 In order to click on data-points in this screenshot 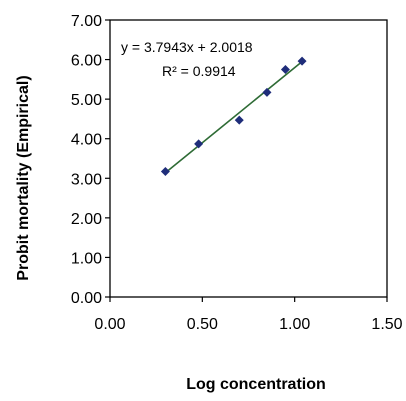, I will do `click(233, 116)`.